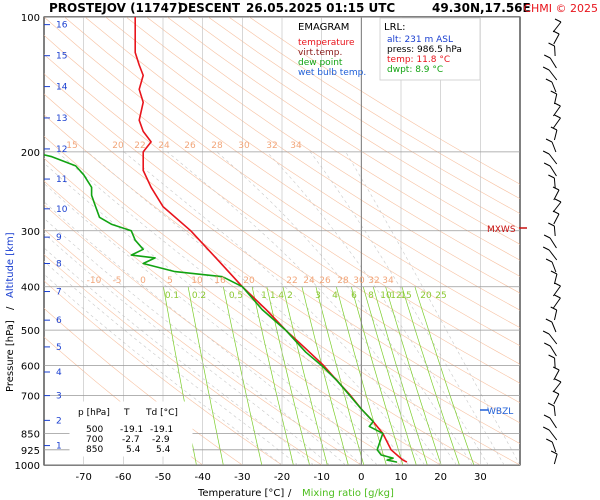 The width and height of the screenshot is (600, 500). I want to click on lrl-temp: temp: 11.8 °C, so click(418, 60).